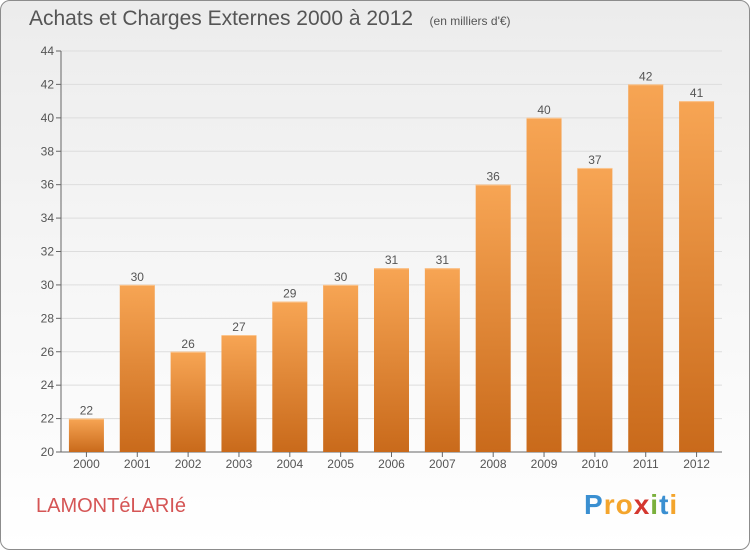  I want to click on y-tick-label: 40, so click(48, 118).